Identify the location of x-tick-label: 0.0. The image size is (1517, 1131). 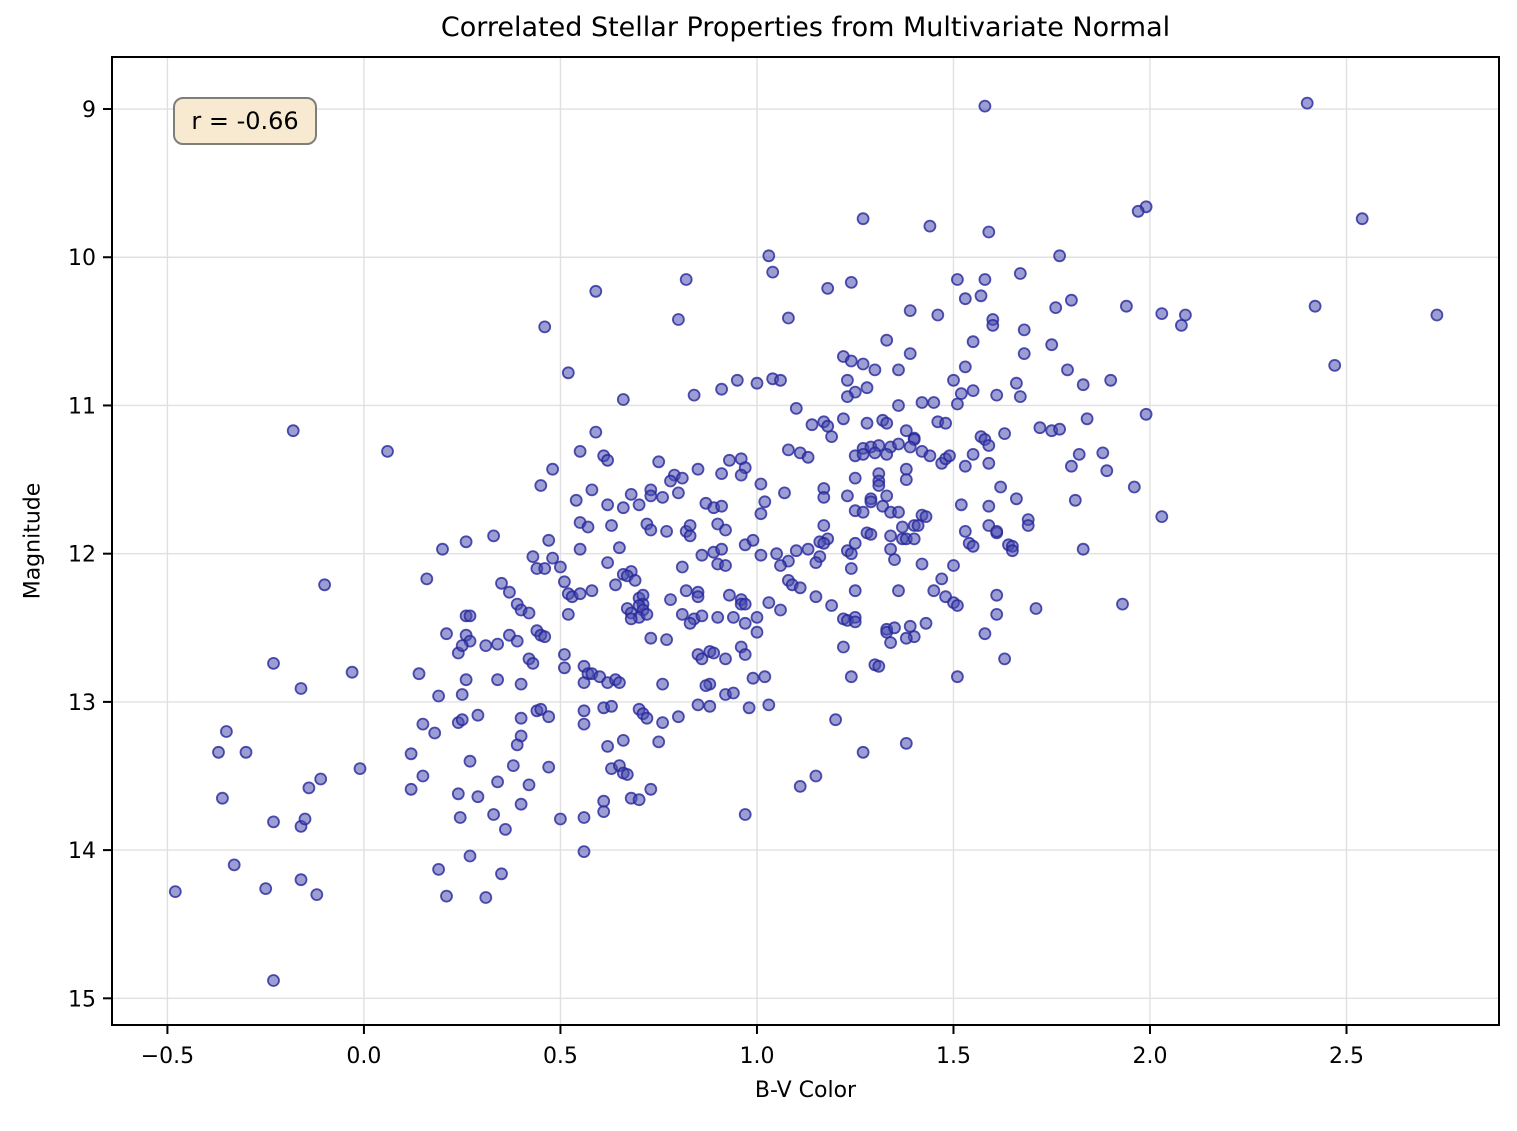
(363, 1056).